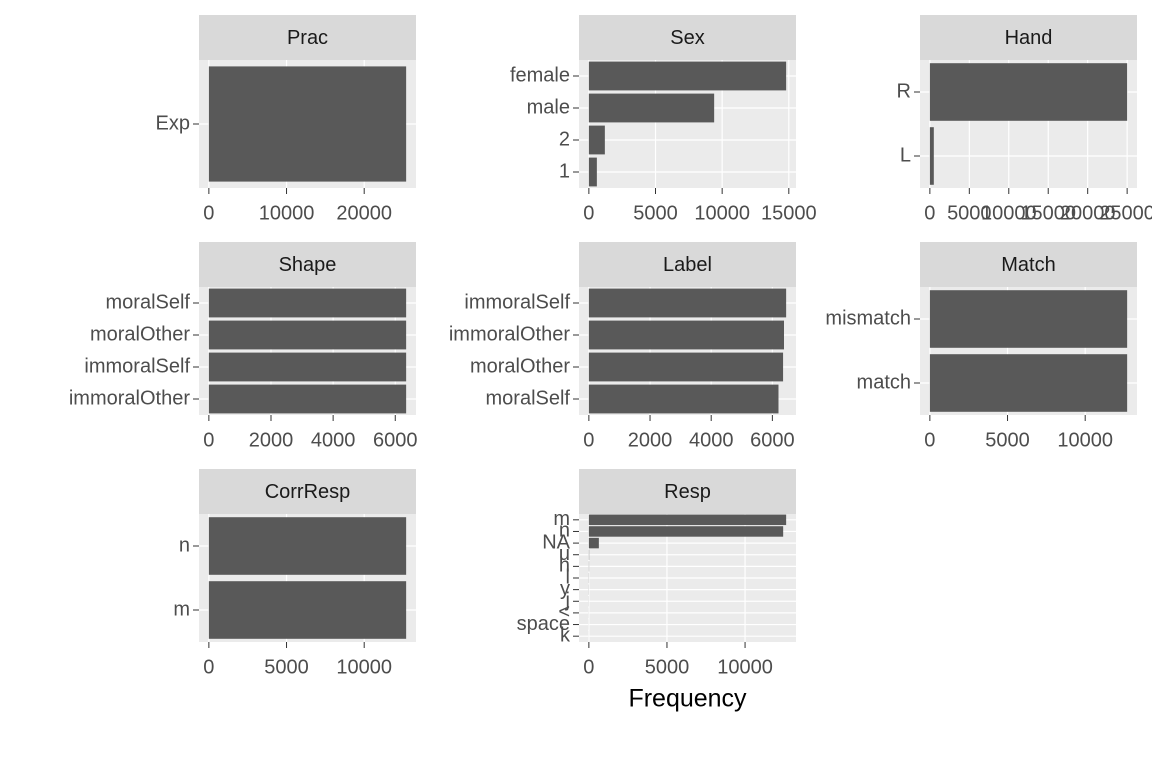 This screenshot has width=1152, height=768. What do you see at coordinates (565, 589) in the screenshot?
I see `y-tick-label: y` at bounding box center [565, 589].